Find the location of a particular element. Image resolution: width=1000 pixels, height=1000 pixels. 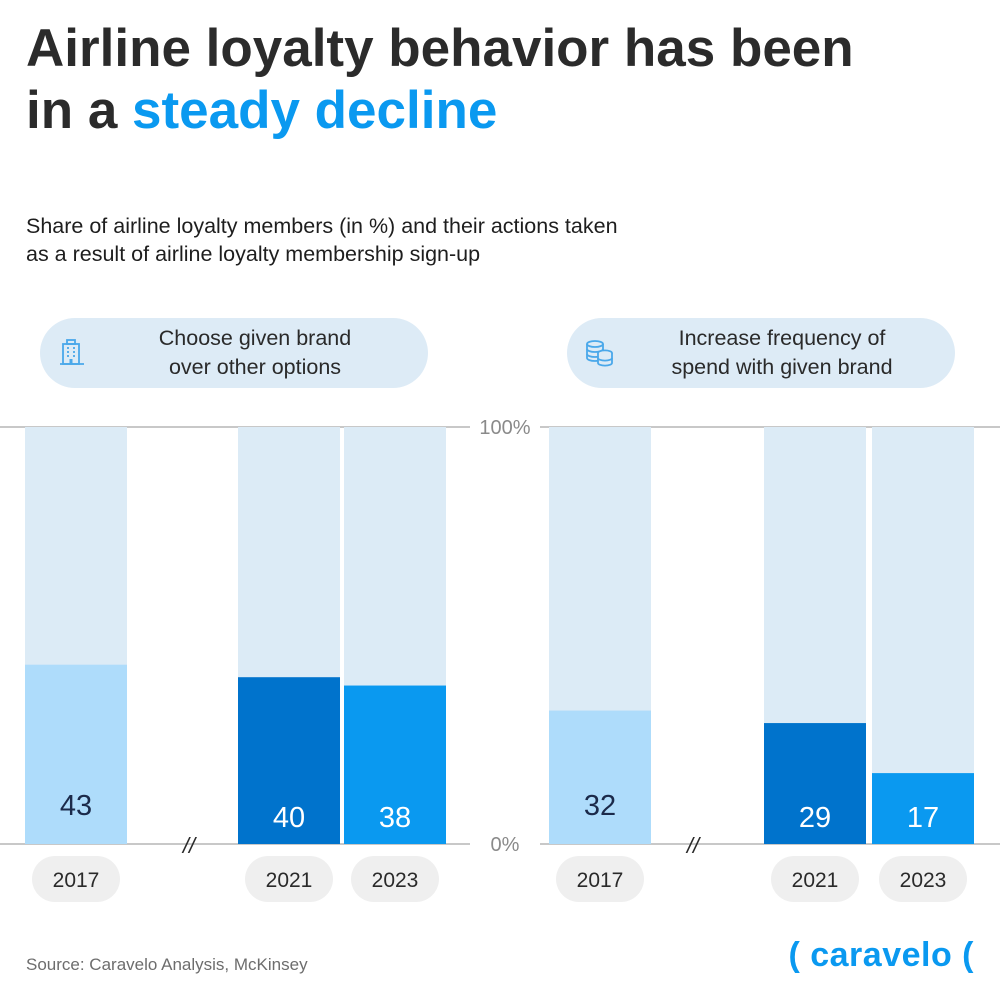

panel-label-line-1: Increase frequency of is located at coordinates (782, 338).